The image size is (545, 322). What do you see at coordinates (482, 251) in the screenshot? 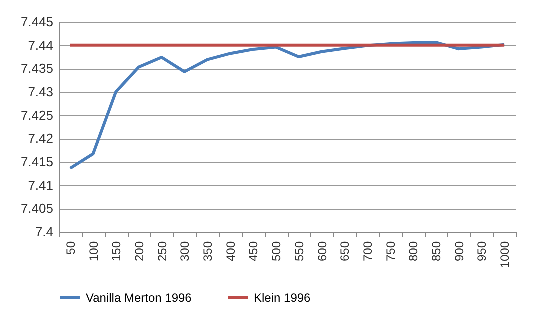
I see `x-tick-label: 950` at bounding box center [482, 251].